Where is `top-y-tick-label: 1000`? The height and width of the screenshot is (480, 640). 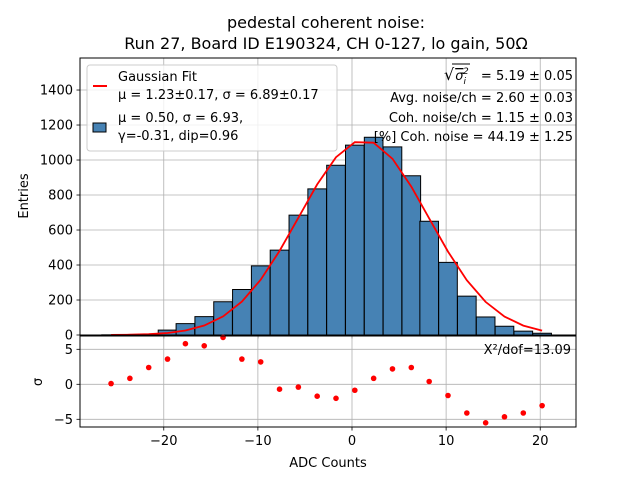 top-y-tick-label: 1000 is located at coordinates (56, 161).